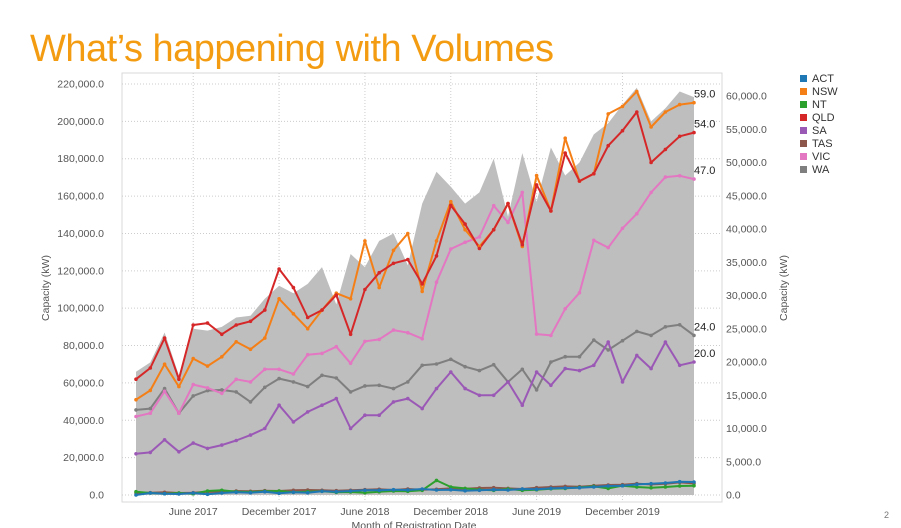 The image size is (901, 528). Describe the element at coordinates (80, 197) in the screenshot. I see `left-axis-tick-label: 160,000.0` at that location.